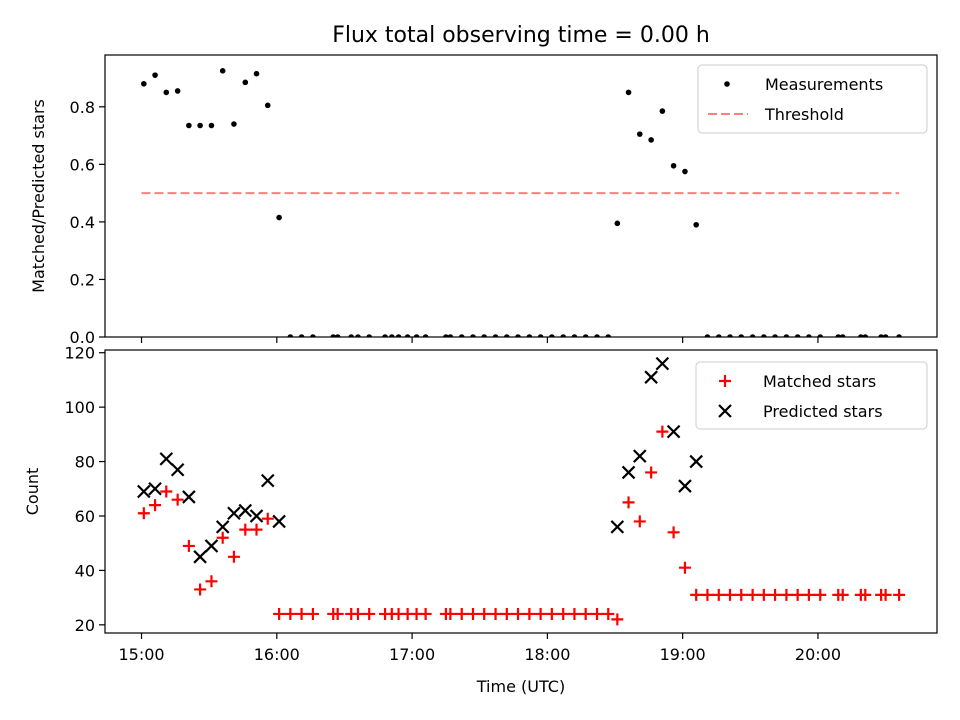 The height and width of the screenshot is (720, 960). I want to click on x-tick-label: 18:00, so click(547, 654).